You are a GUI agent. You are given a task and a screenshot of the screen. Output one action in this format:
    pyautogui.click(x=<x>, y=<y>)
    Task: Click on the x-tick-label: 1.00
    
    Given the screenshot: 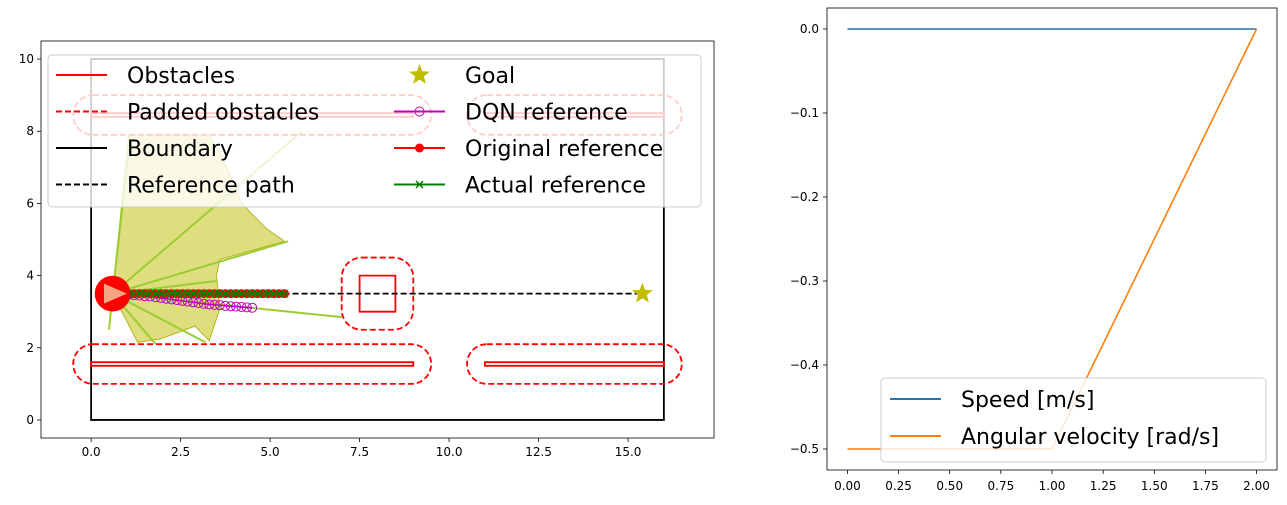 What is the action you would take?
    pyautogui.click(x=1052, y=486)
    